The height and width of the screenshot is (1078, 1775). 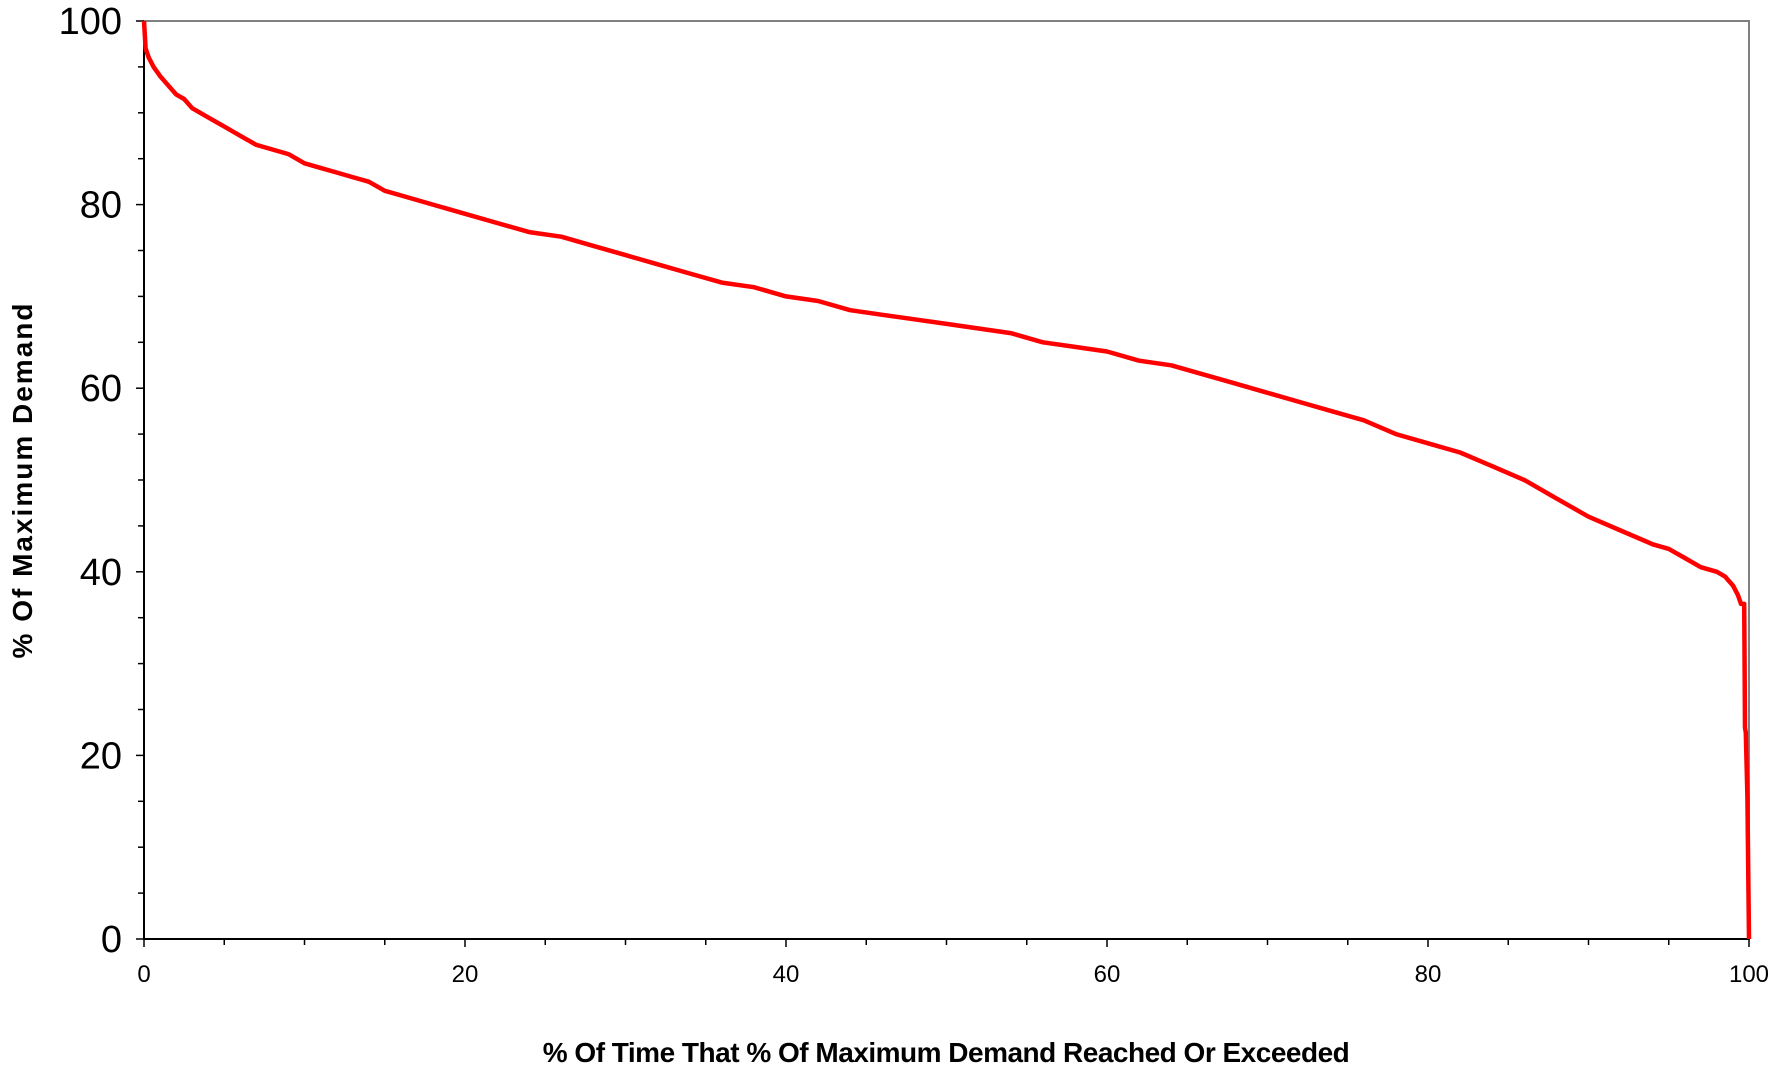 I want to click on y-tick-label: 60, so click(x=101, y=389).